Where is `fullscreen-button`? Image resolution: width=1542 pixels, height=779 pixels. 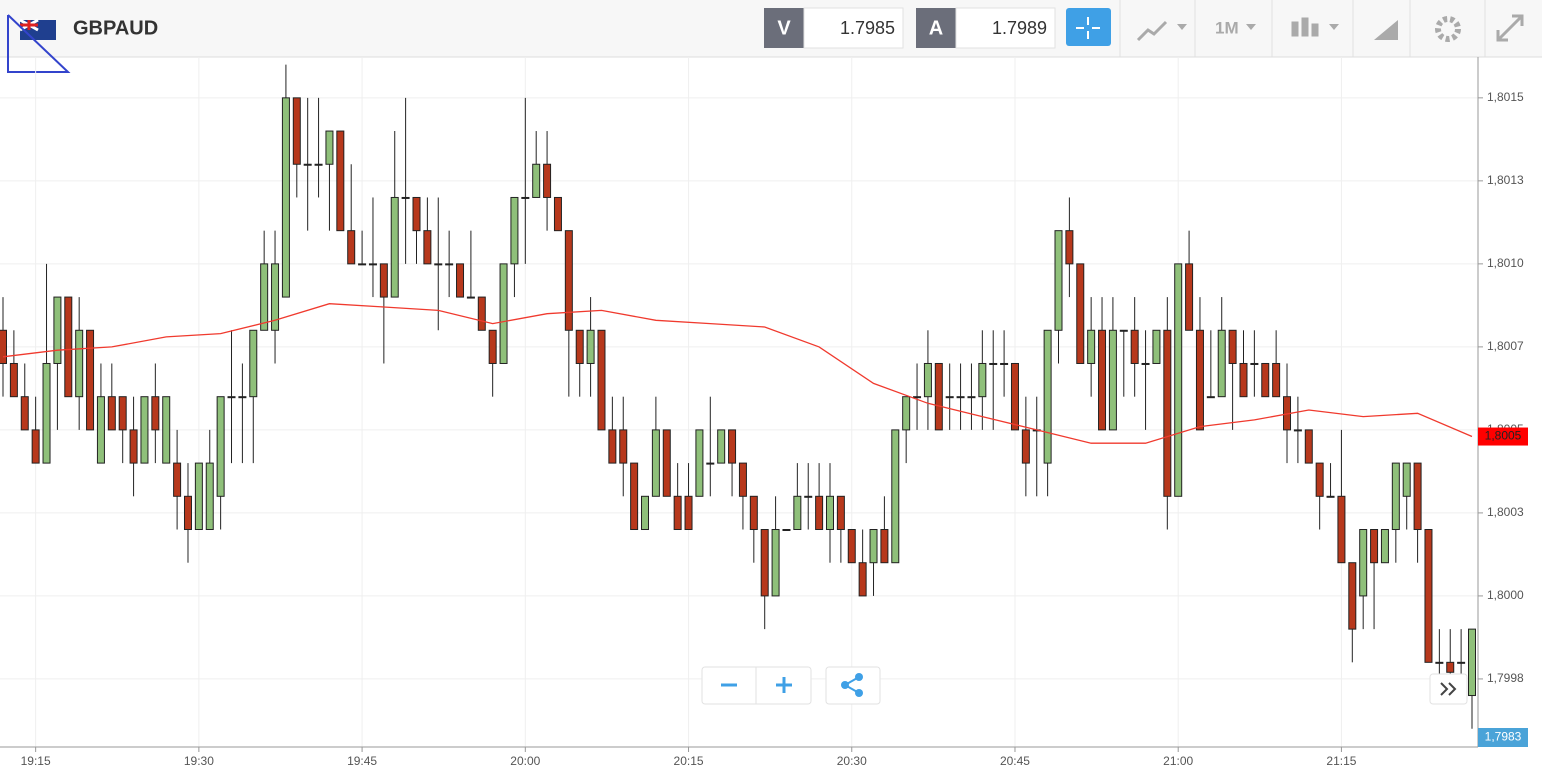
fullscreen-button is located at coordinates (1510, 28).